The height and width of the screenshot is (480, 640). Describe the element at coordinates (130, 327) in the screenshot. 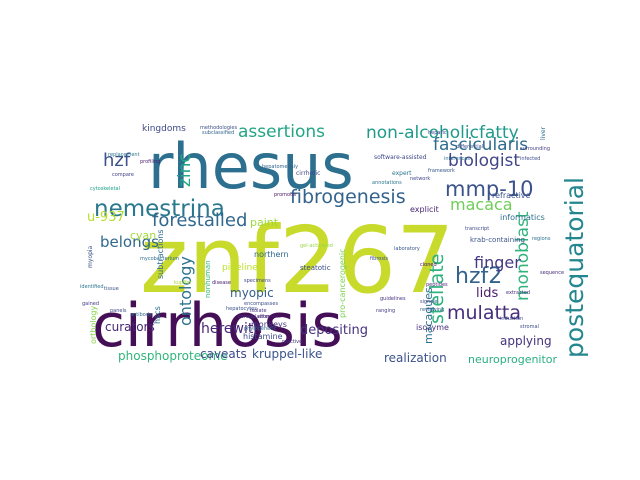

I see `cloud-word: curators` at that location.